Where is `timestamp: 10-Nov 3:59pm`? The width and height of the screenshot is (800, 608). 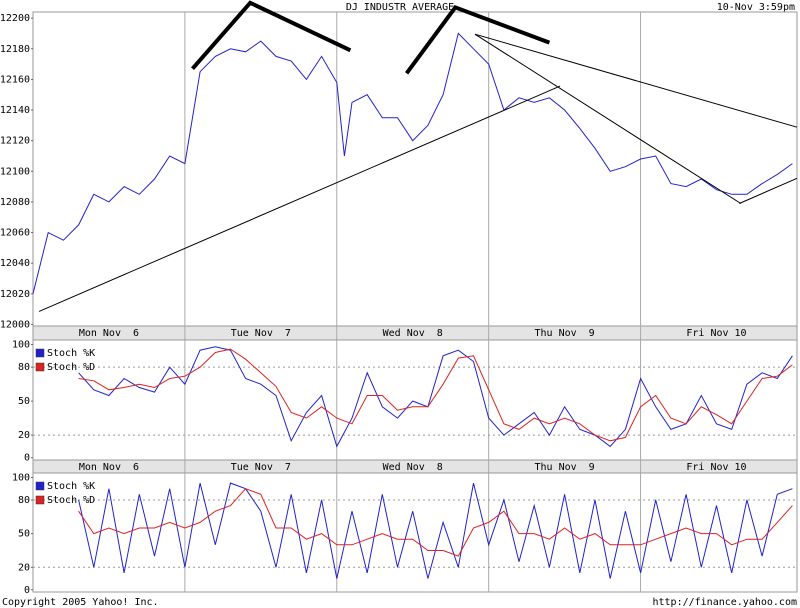 timestamp: 10-Nov 3:59pm is located at coordinates (756, 7).